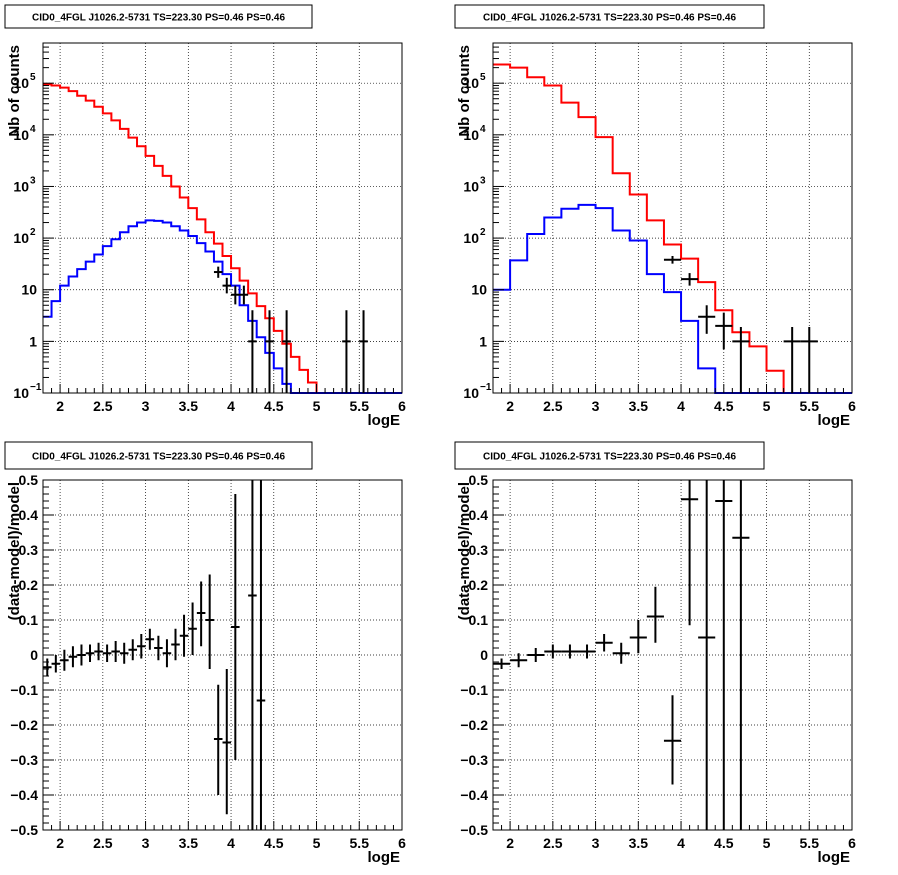 This screenshot has height=875, width=898. What do you see at coordinates (474, 830) in the screenshot?
I see `y-tick-label: −0.5` at bounding box center [474, 830].